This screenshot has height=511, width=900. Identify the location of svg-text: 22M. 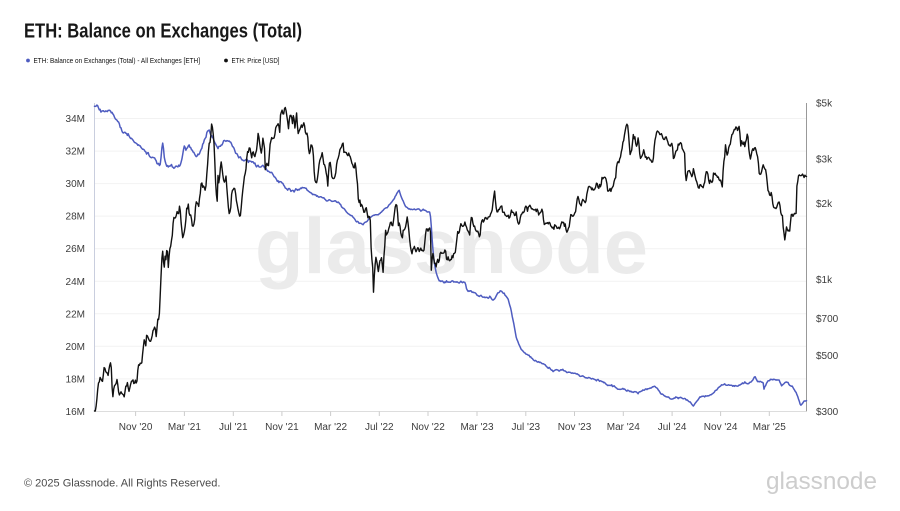
(75, 314).